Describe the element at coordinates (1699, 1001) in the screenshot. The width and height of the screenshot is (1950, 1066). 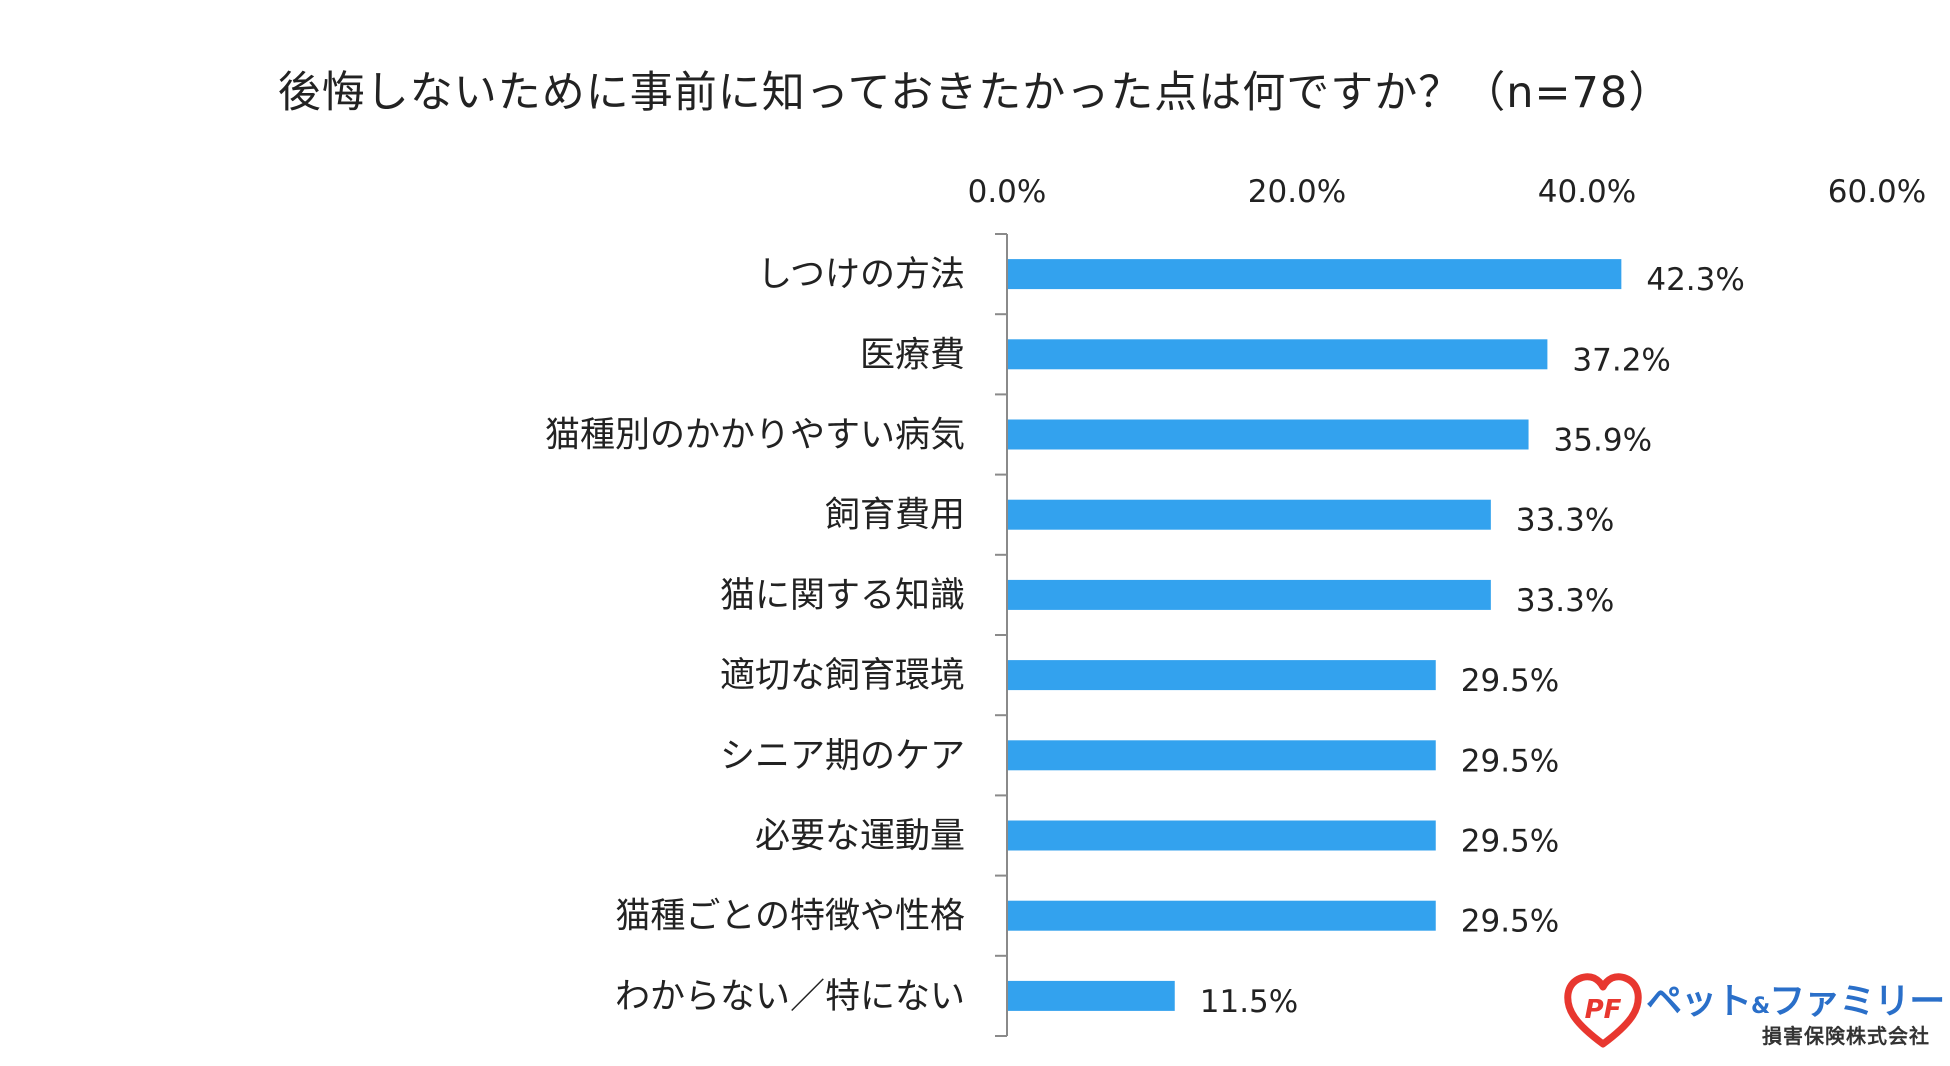
I see `brand-name-main: ペット` at that location.